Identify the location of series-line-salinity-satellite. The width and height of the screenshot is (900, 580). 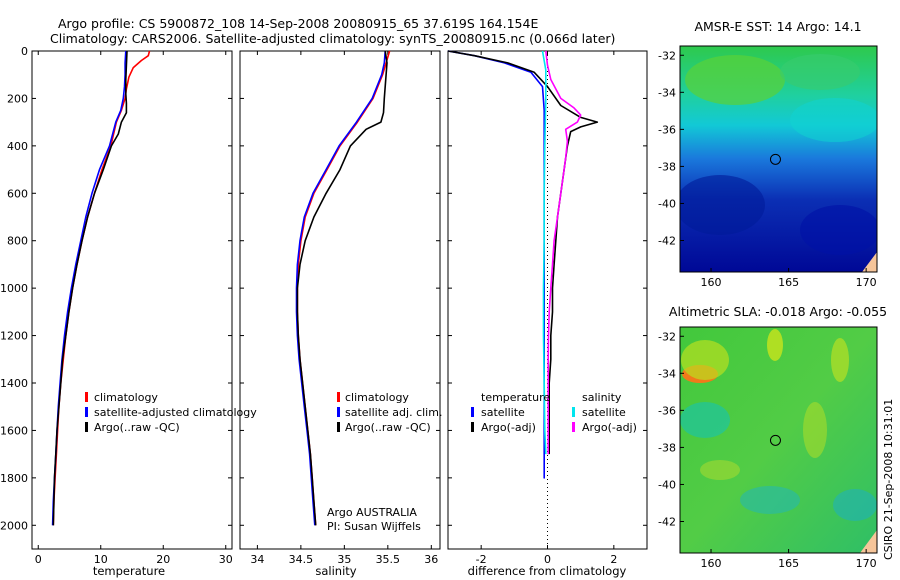
(544, 252).